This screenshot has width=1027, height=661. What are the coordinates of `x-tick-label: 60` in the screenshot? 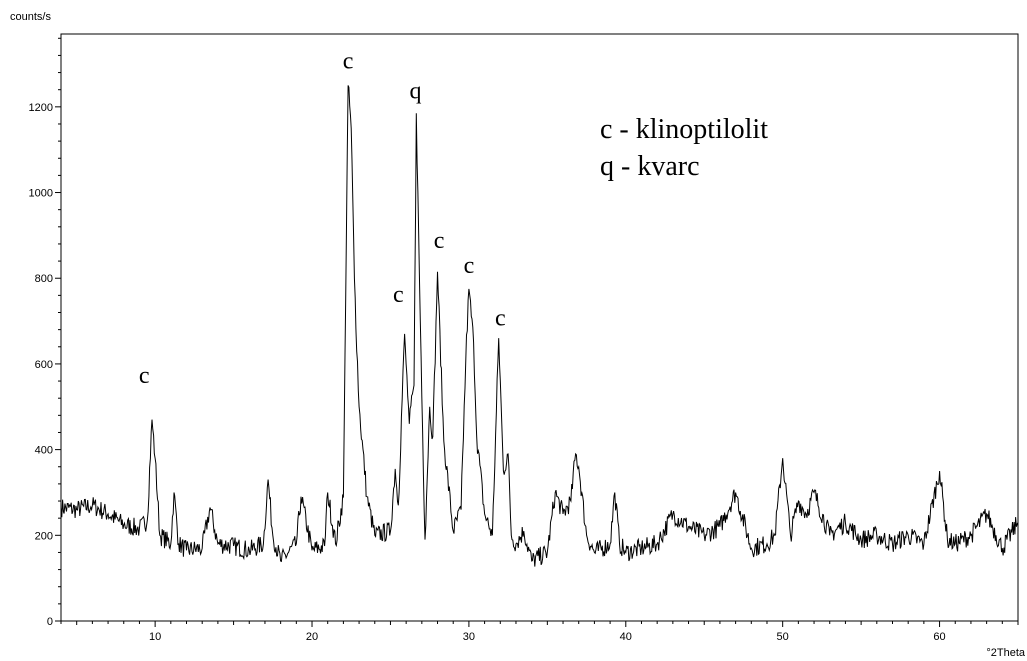 It's located at (939, 637).